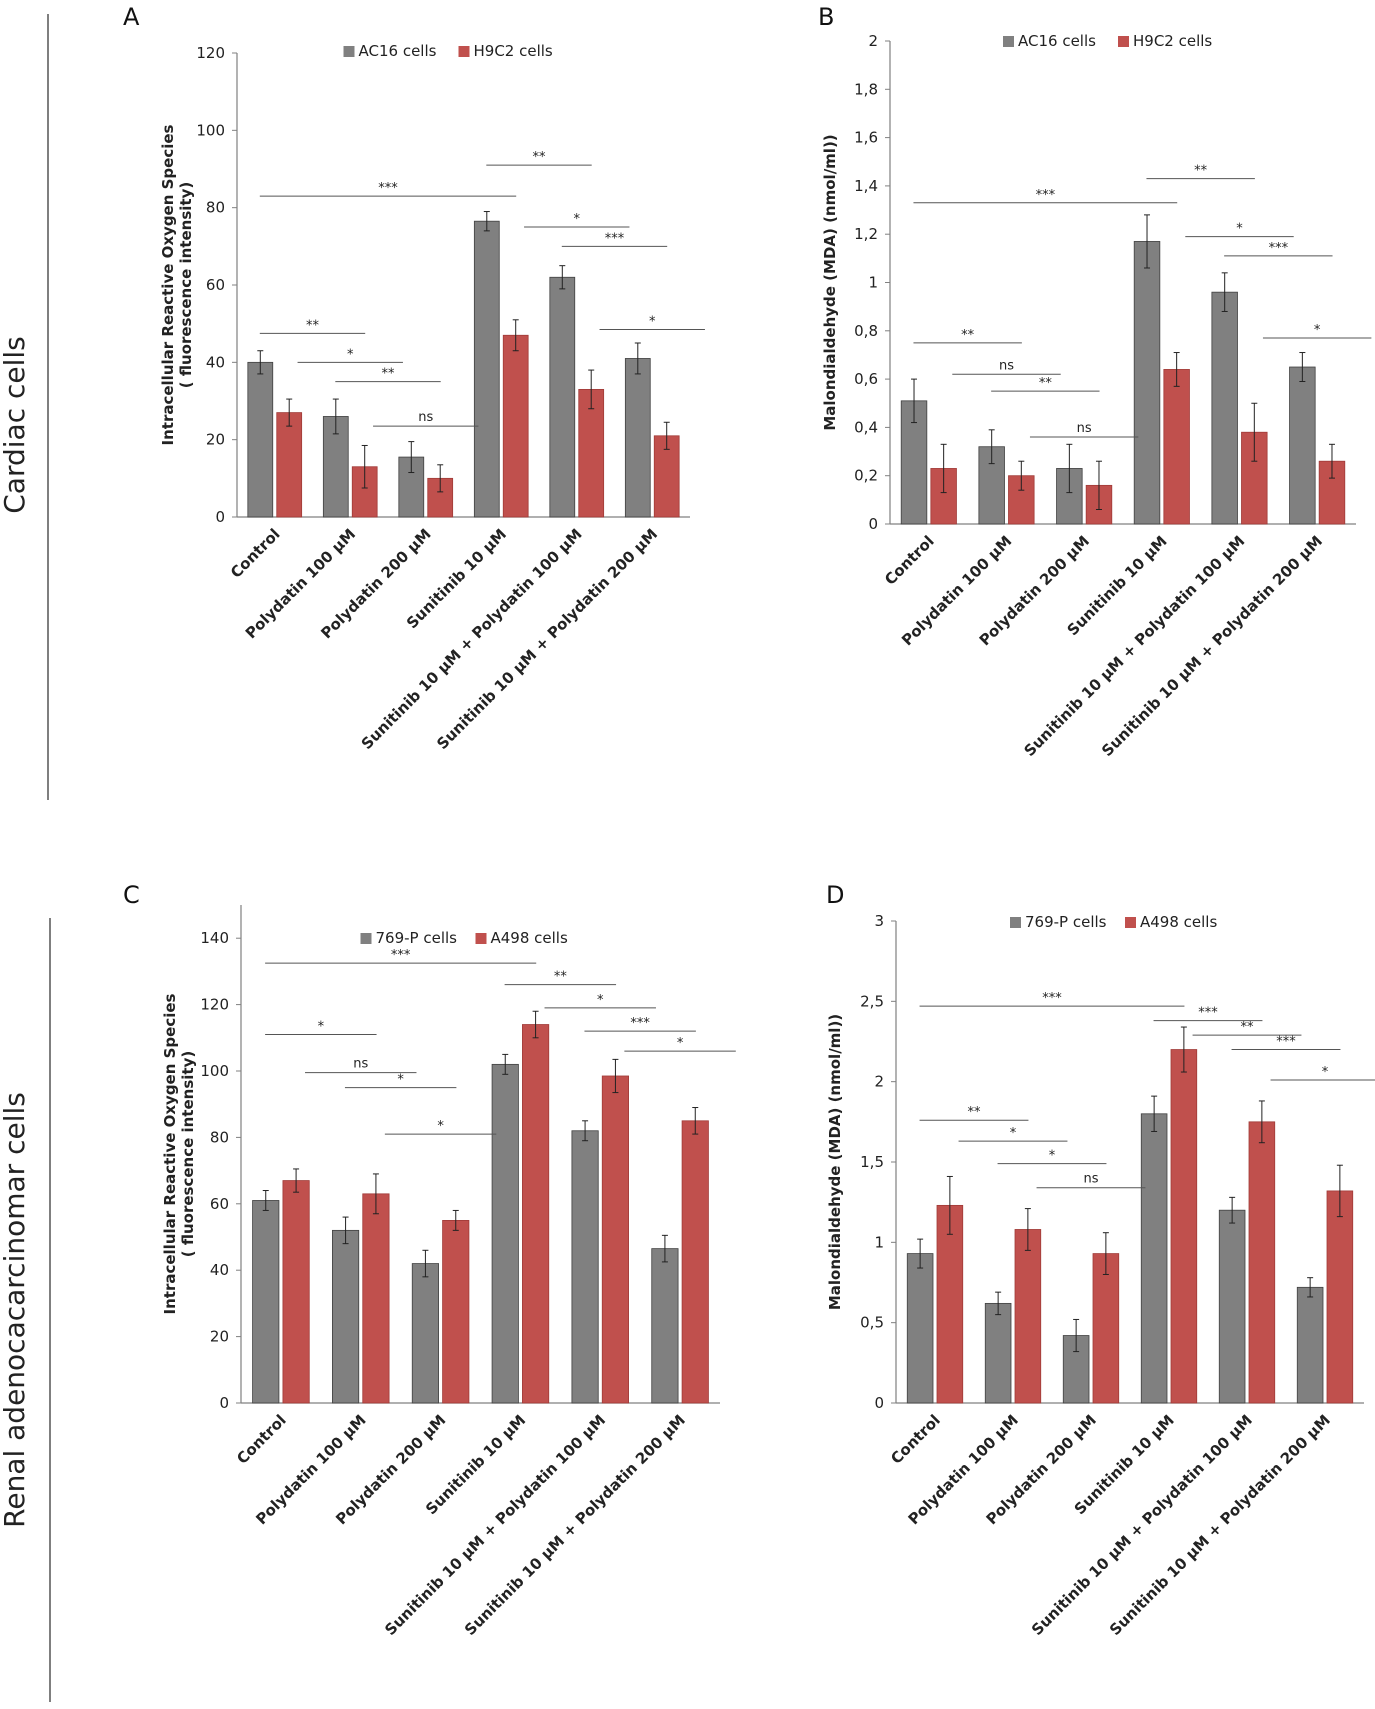 Image resolution: width=1375 pixels, height=1709 pixels. What do you see at coordinates (826, 17) in the screenshot?
I see `panel-letter: B` at bounding box center [826, 17].